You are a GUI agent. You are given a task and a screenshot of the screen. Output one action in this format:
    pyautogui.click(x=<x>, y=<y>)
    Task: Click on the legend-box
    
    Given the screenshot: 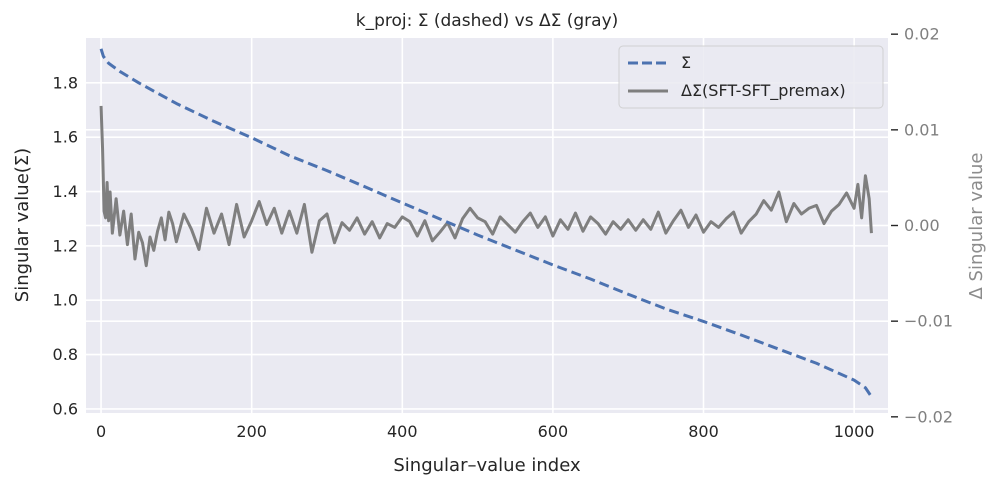 What is the action you would take?
    pyautogui.click(x=751, y=77)
    